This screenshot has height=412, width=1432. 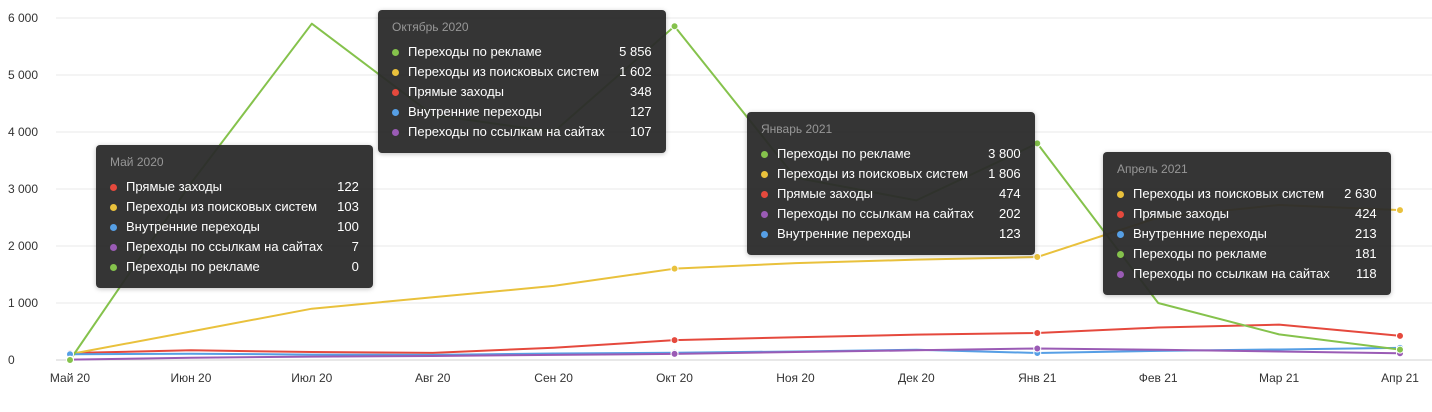 What do you see at coordinates (916, 378) in the screenshot?
I see `svg-text: Дек 20` at bounding box center [916, 378].